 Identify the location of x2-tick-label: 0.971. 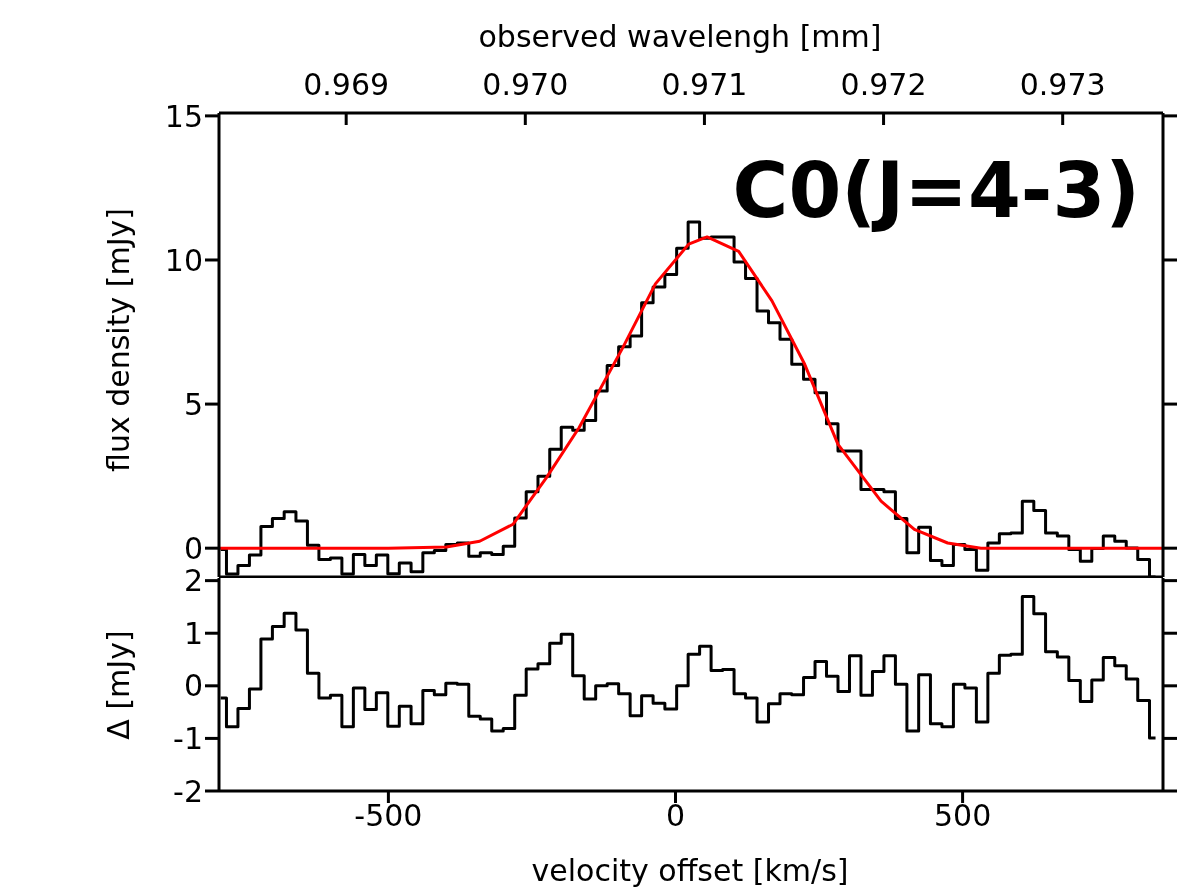
(704, 84).